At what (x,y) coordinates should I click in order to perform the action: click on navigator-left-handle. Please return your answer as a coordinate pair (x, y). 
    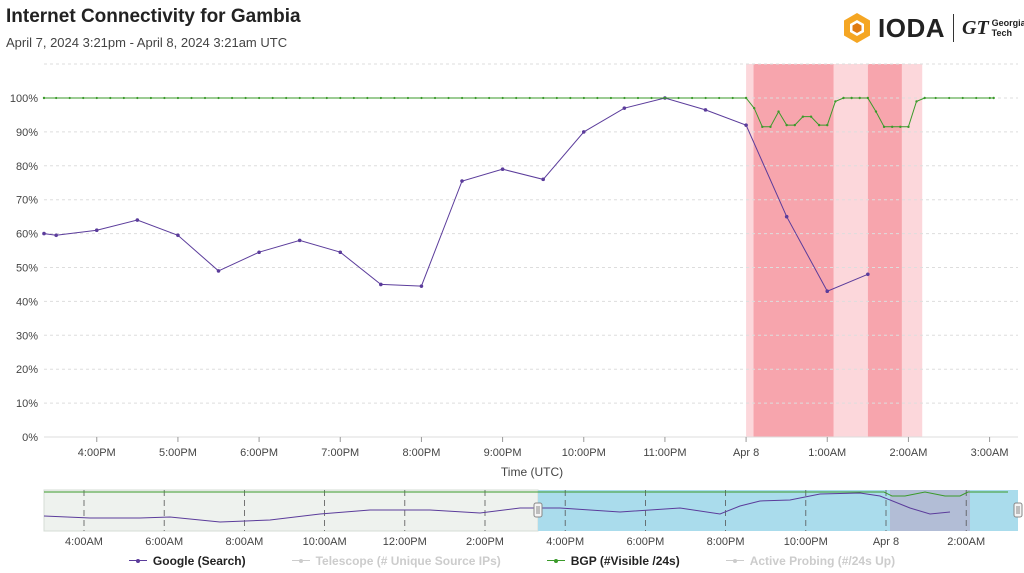
    Looking at the image, I should click on (538, 510).